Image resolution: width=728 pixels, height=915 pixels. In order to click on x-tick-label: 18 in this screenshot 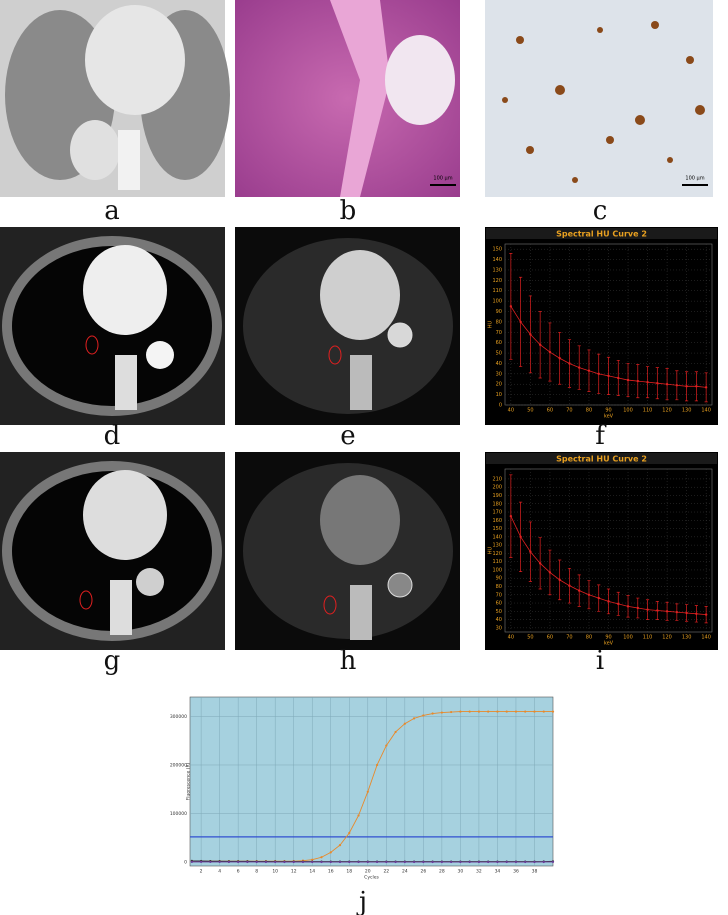, I will do `click(349, 872)`.